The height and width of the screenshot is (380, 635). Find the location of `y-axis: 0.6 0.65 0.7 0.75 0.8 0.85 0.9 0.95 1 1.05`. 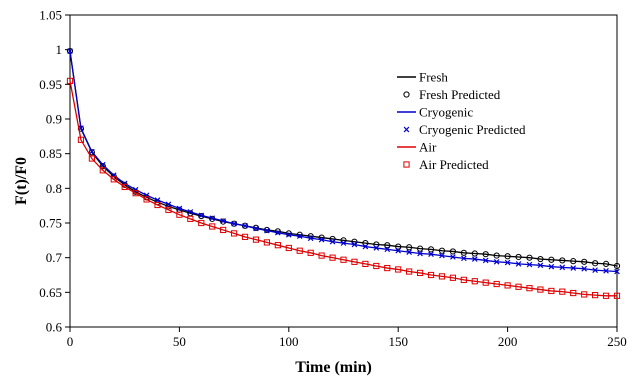

y-axis: 0.6 0.65 0.7 0.75 0.8 0.85 0.9 0.95 1 1.05 is located at coordinates (54, 171).